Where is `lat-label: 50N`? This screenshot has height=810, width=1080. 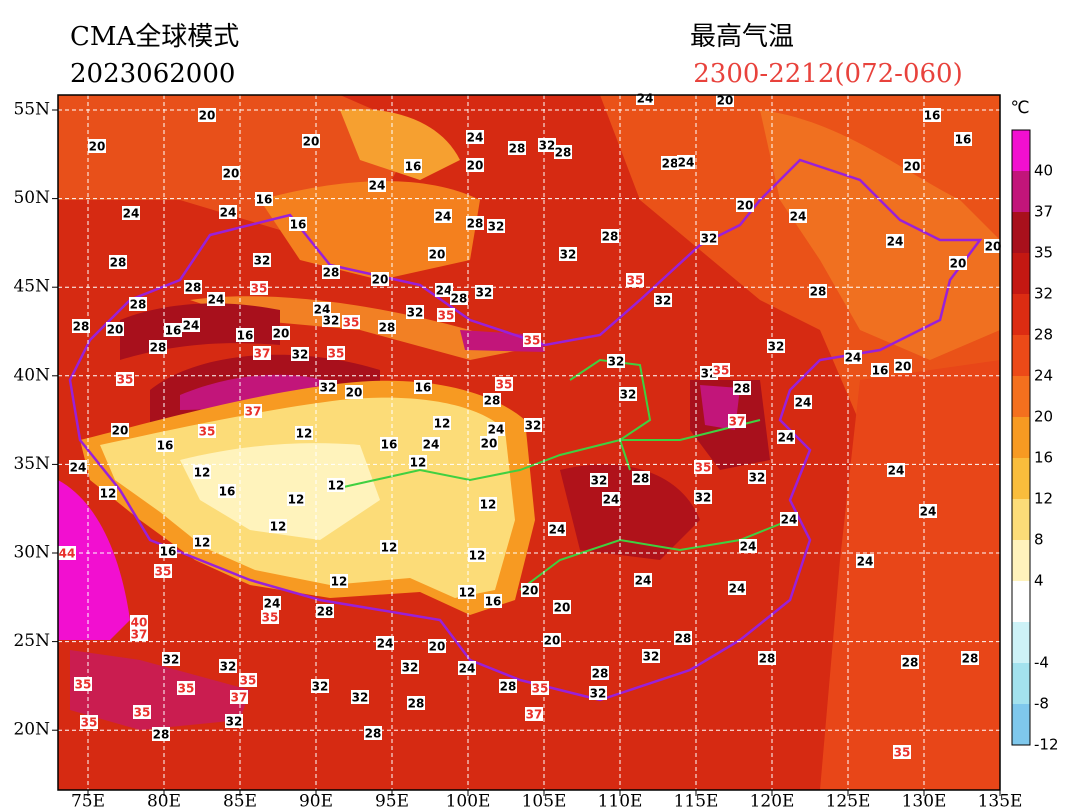
lat-label: 50N is located at coordinates (31, 198).